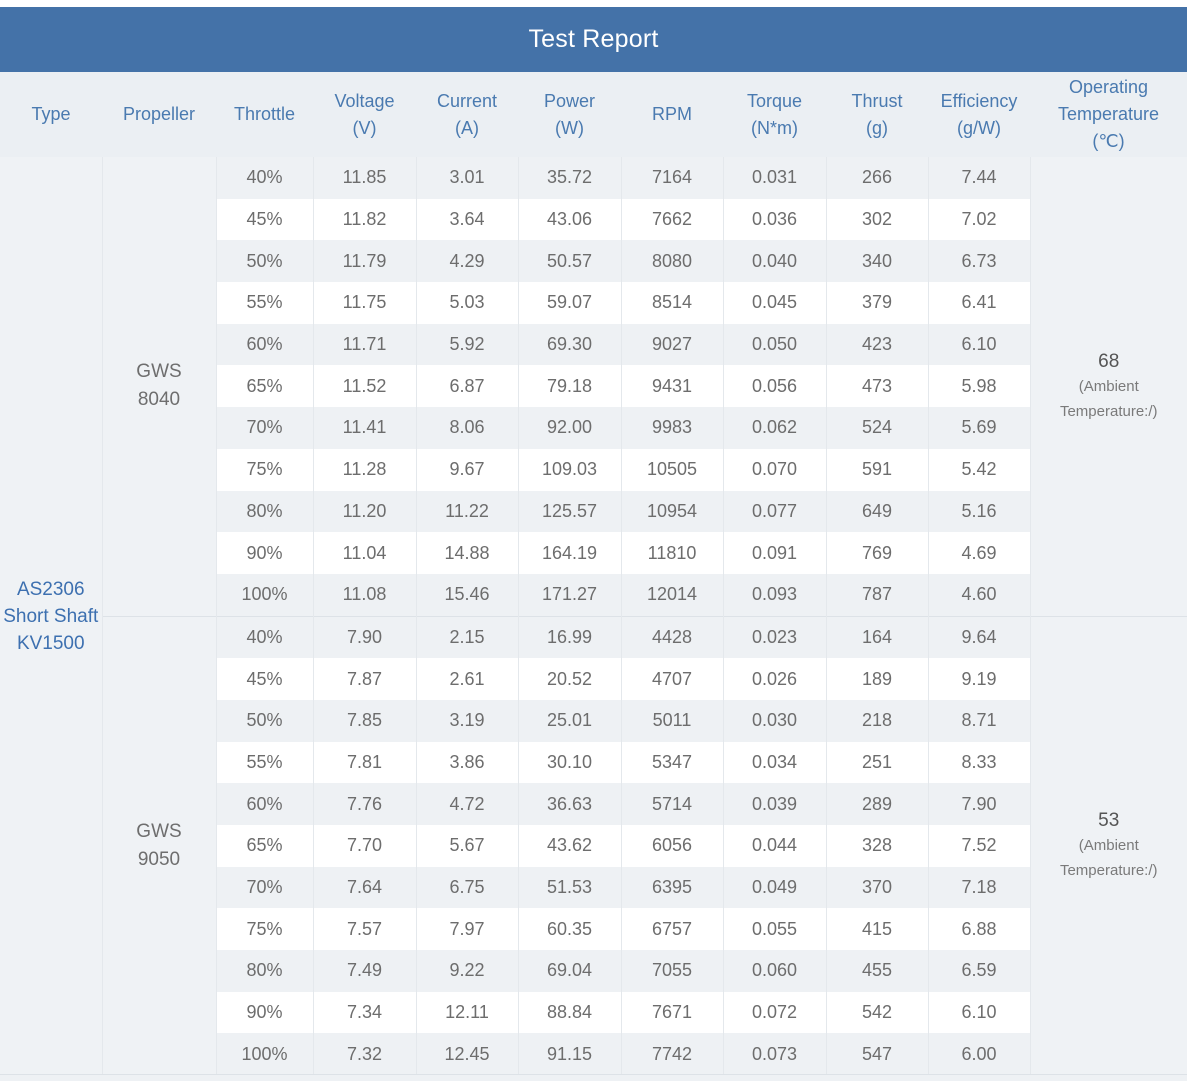  Describe the element at coordinates (1109, 361) in the screenshot. I see `temperature-value: 68` at that location.